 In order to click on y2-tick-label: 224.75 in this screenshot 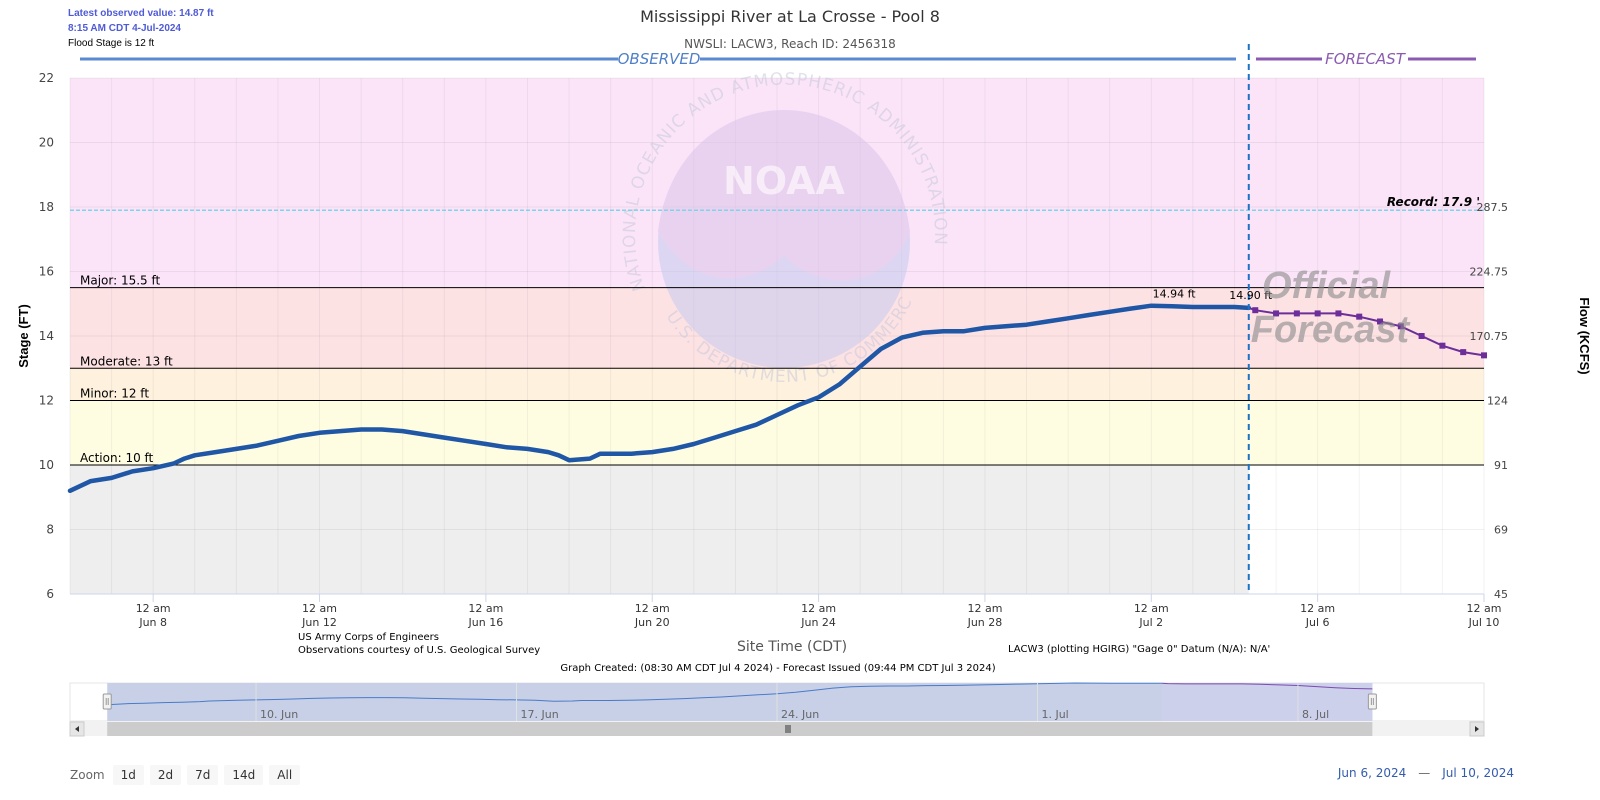, I will do `click(1489, 272)`.